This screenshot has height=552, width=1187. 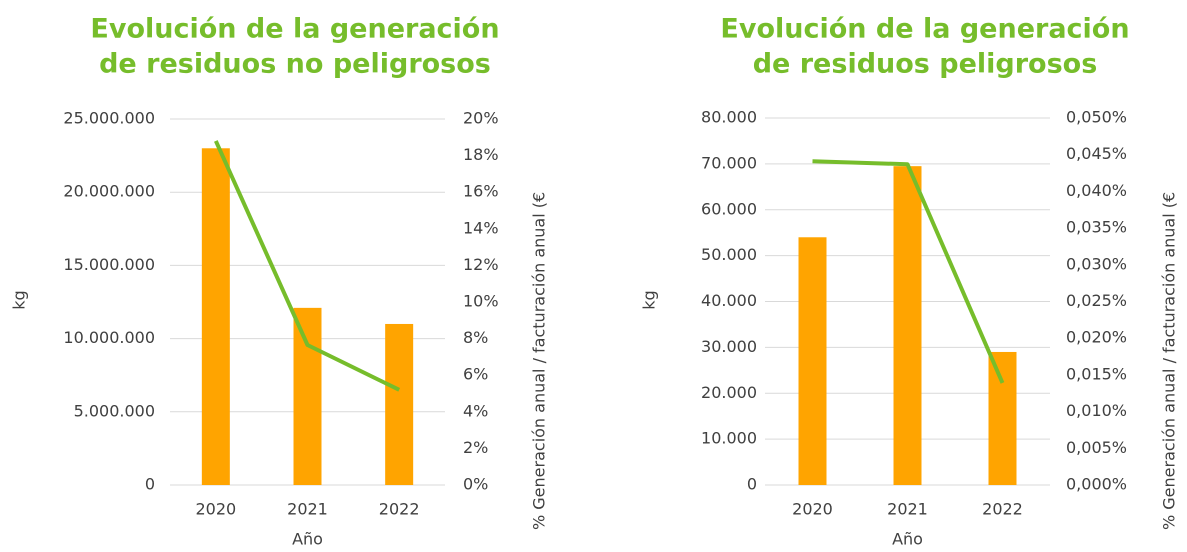 What do you see at coordinates (1096, 263) in the screenshot?
I see `y2-tick-label: 0,030%` at bounding box center [1096, 263].